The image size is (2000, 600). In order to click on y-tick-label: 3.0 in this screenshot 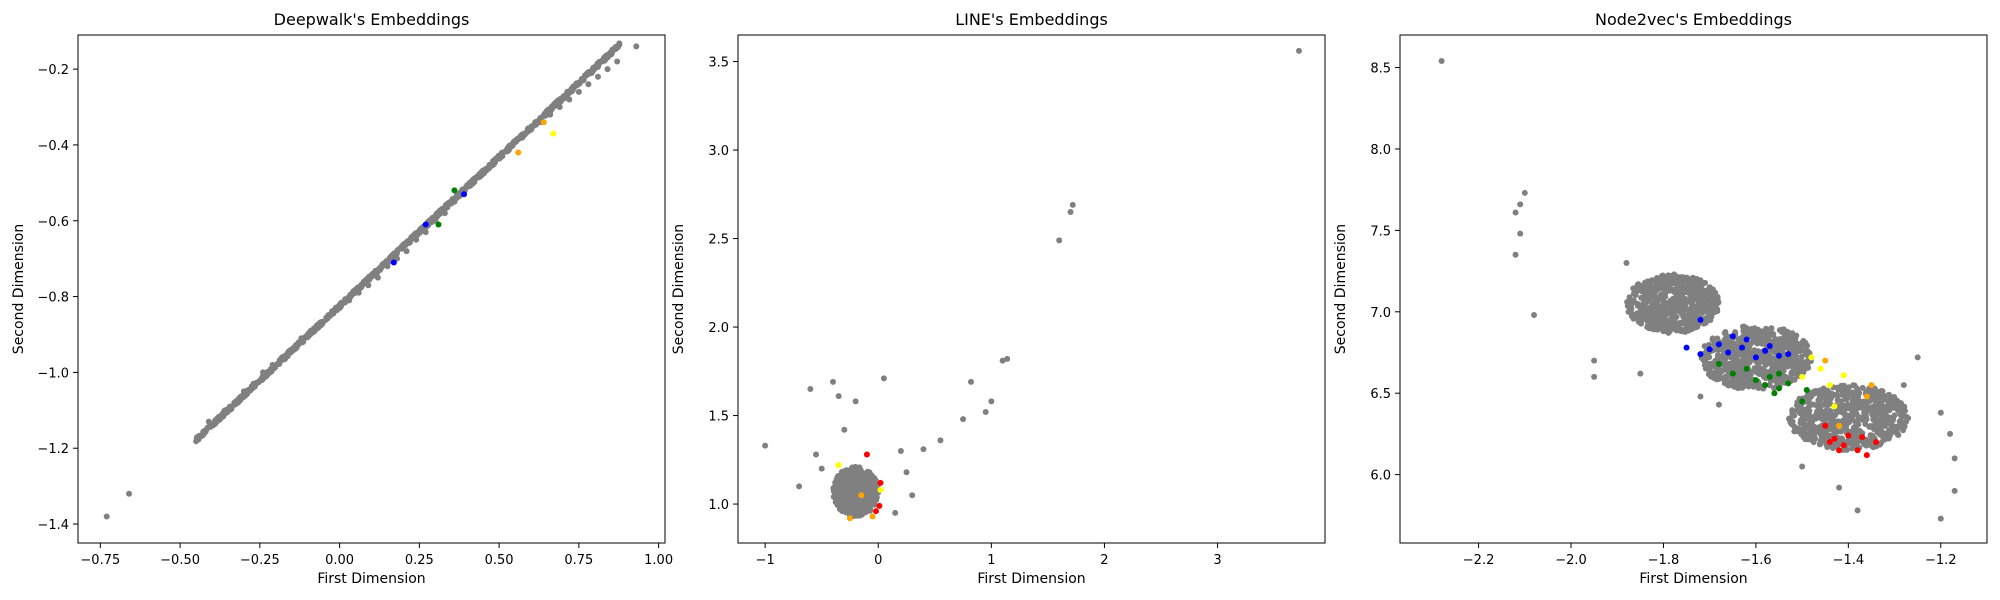, I will do `click(718, 151)`.